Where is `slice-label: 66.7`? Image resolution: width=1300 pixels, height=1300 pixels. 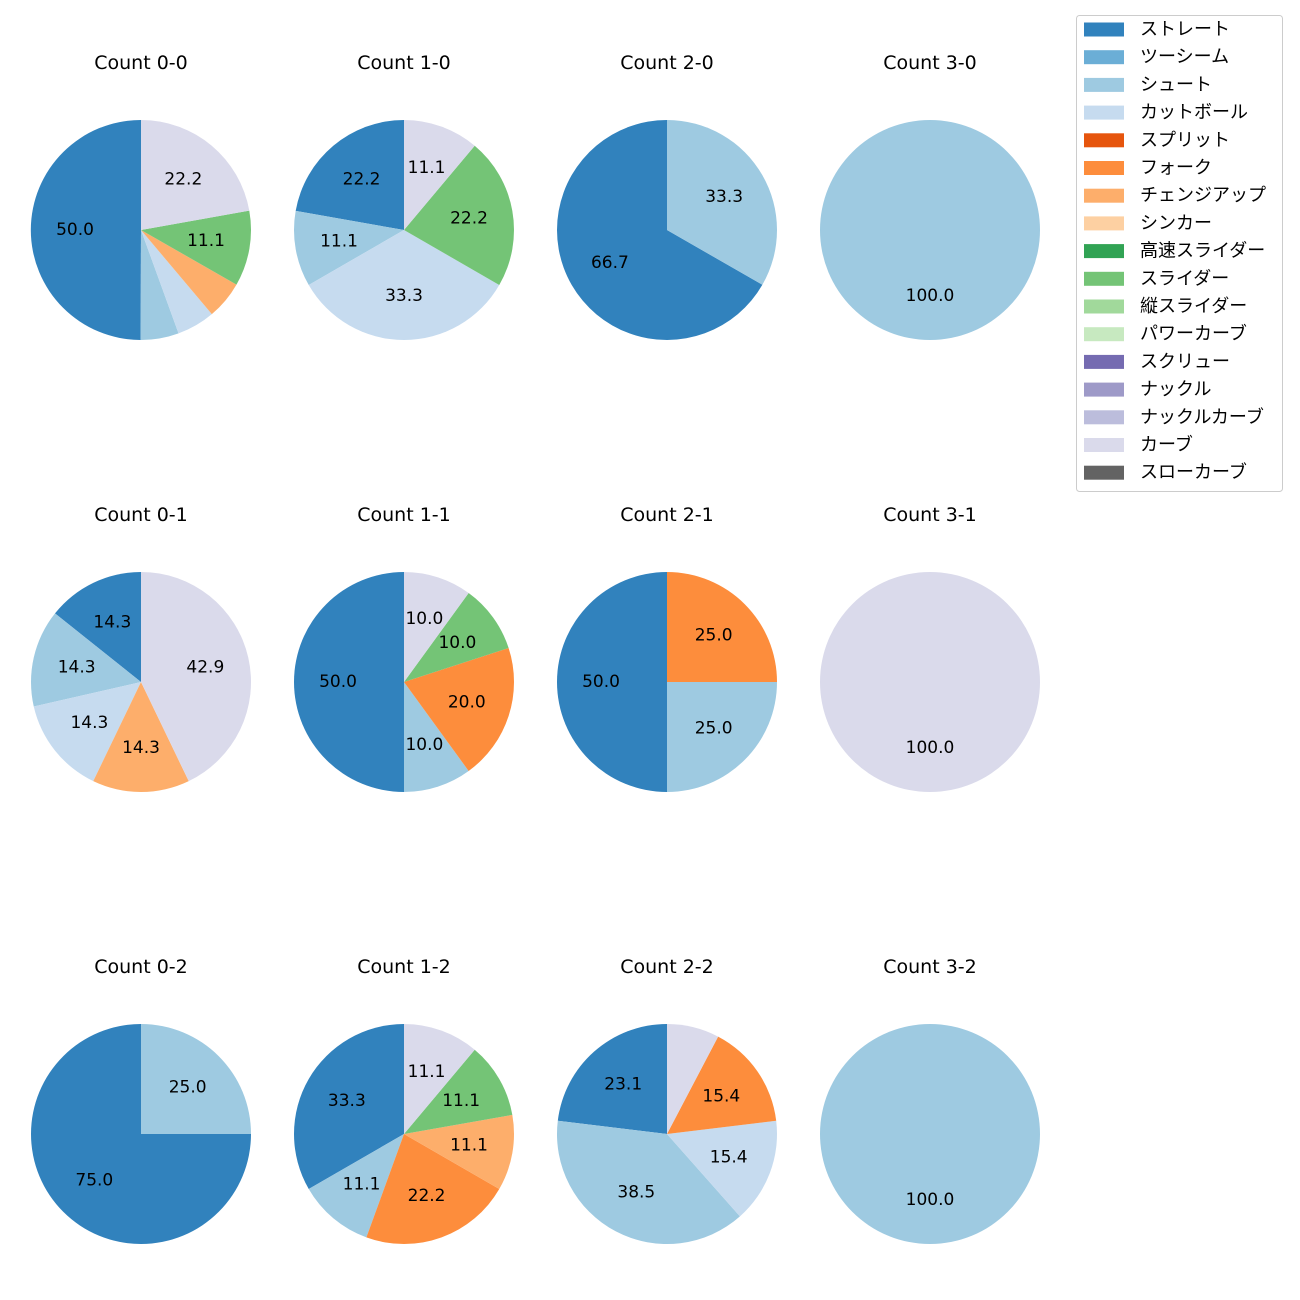 slice-label: 66.7 is located at coordinates (610, 263).